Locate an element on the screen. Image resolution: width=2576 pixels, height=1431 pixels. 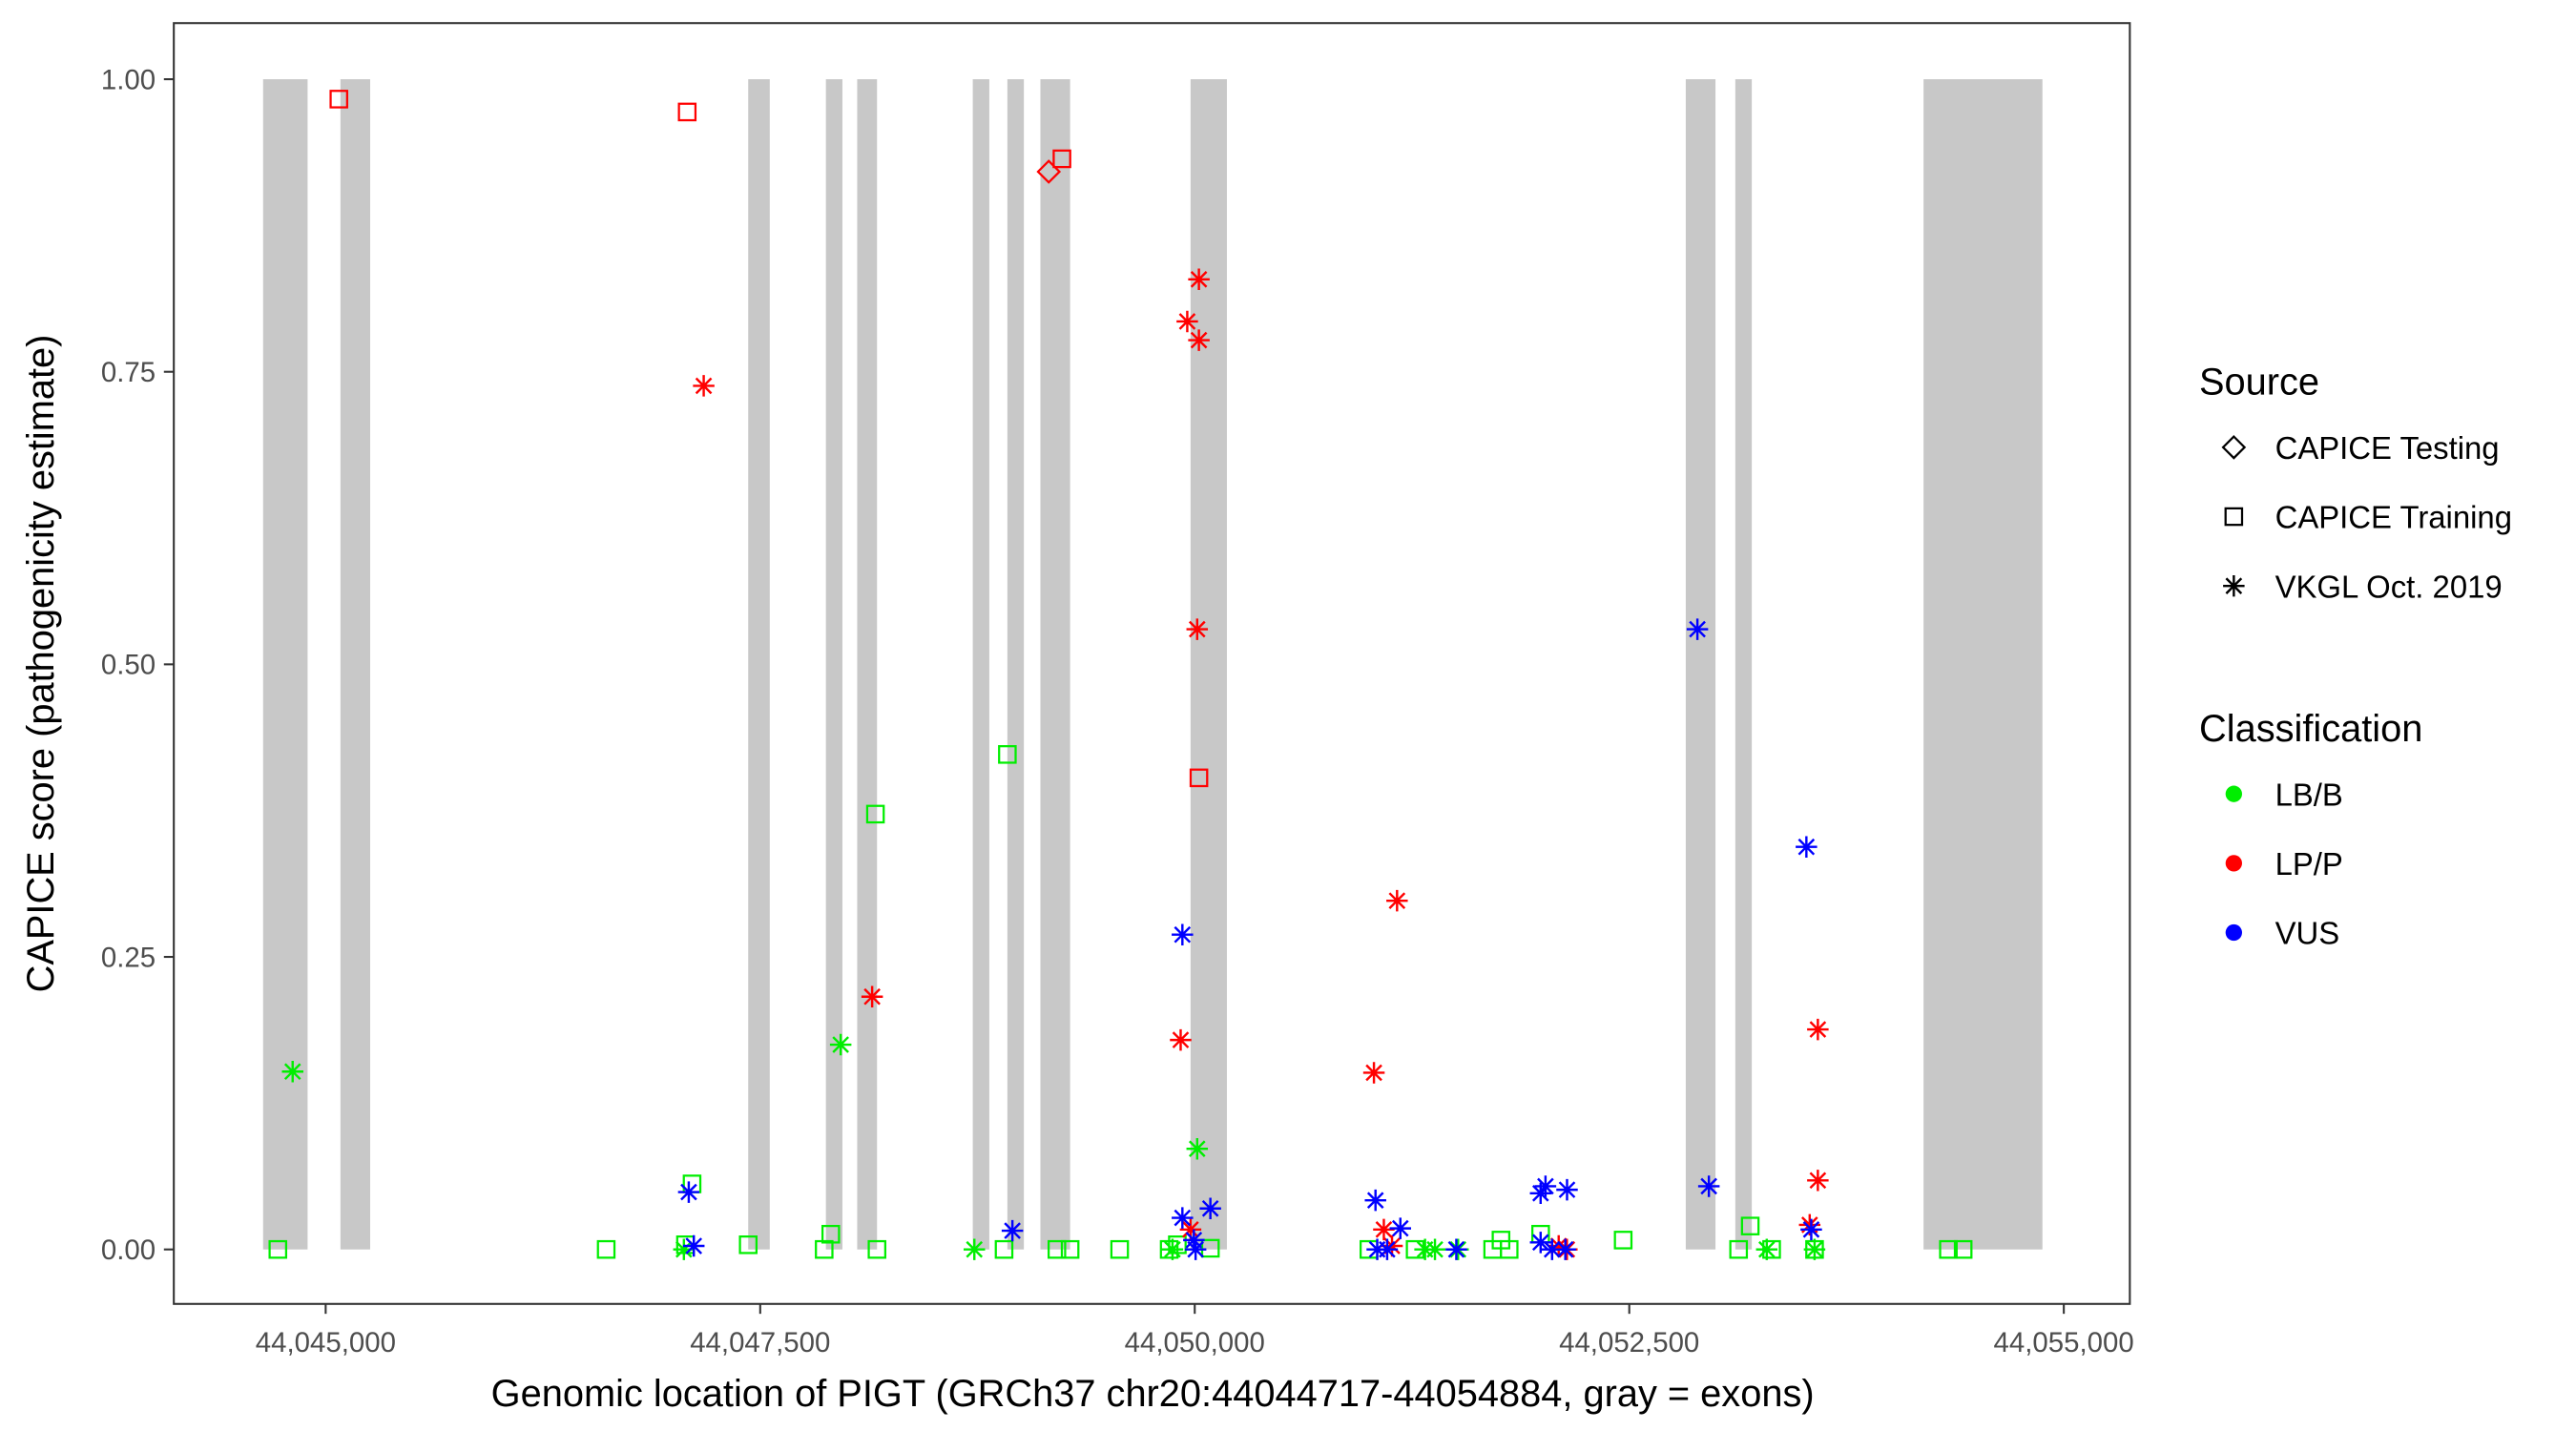
y-tick-label: 0.50 is located at coordinates (128, 665).